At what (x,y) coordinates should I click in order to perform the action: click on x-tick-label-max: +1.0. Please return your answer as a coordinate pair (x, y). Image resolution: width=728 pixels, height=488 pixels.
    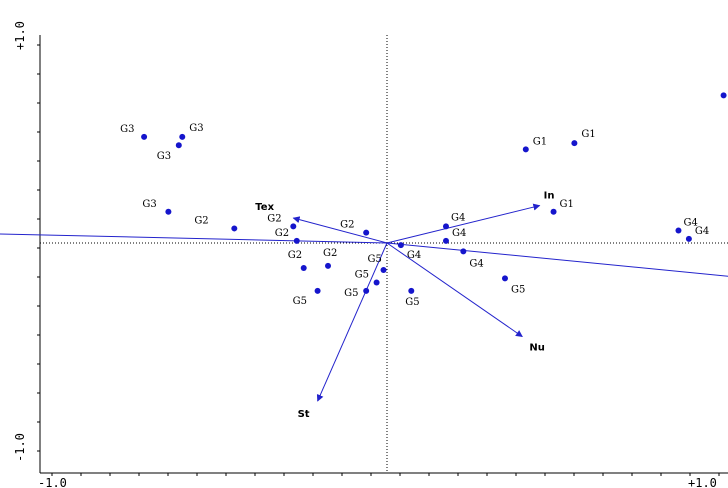
    Looking at the image, I should click on (702, 482).